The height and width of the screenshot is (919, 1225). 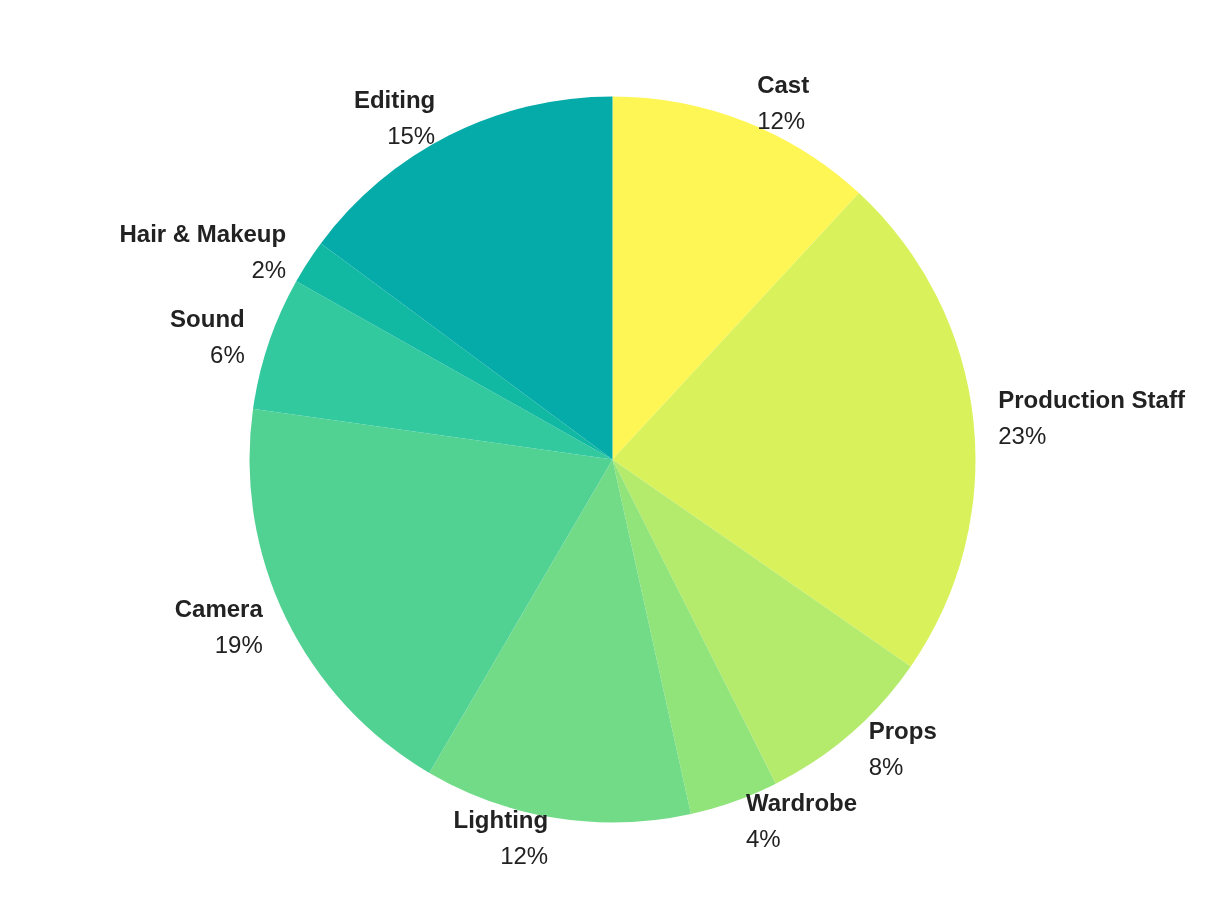 I want to click on slice-label: Wardrobe, so click(x=802, y=802).